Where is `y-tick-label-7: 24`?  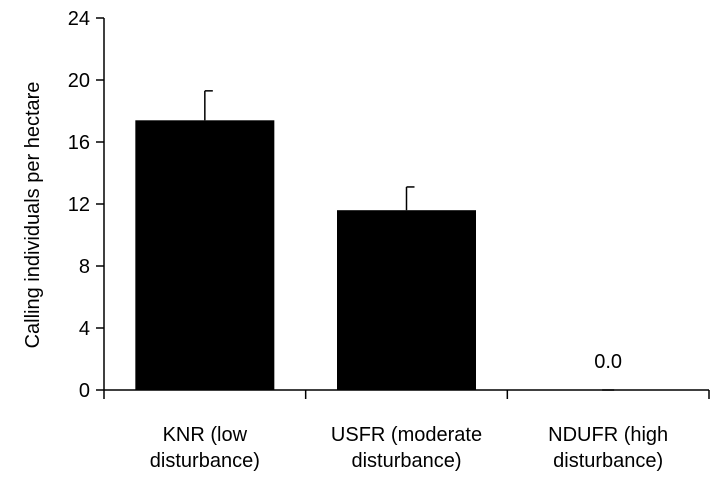
y-tick-label-7: 24 is located at coordinates (79, 19).